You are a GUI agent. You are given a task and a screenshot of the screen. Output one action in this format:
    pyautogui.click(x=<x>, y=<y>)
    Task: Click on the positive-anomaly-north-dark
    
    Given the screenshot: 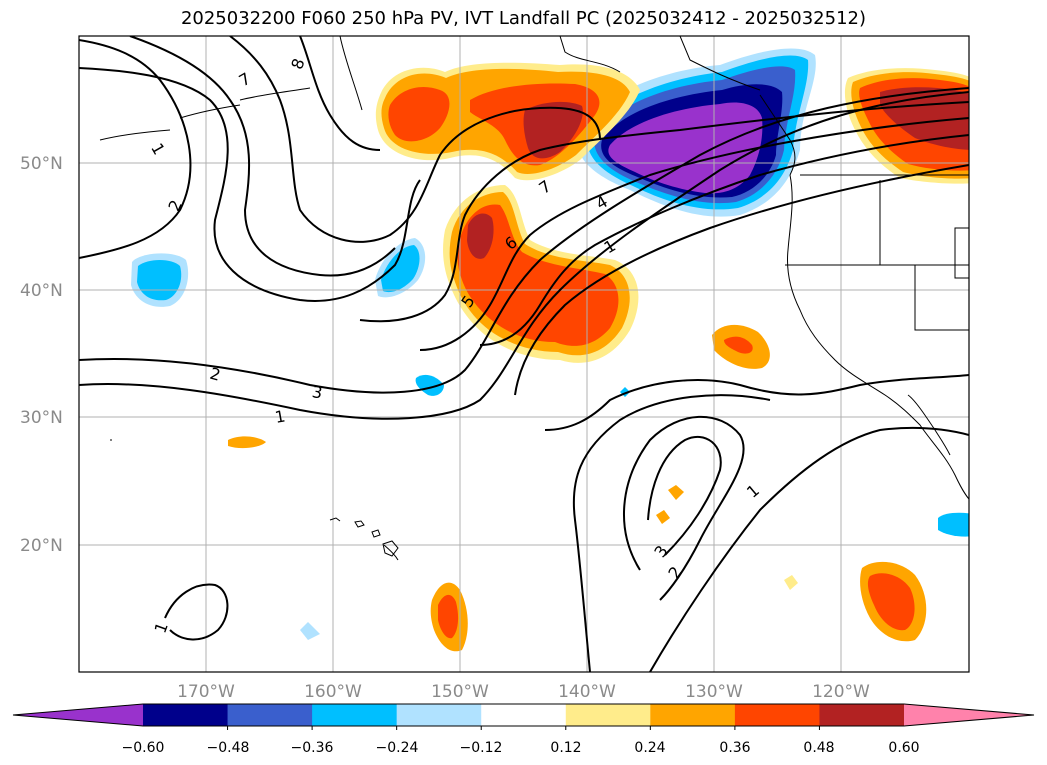 What is the action you would take?
    pyautogui.click(x=553, y=130)
    